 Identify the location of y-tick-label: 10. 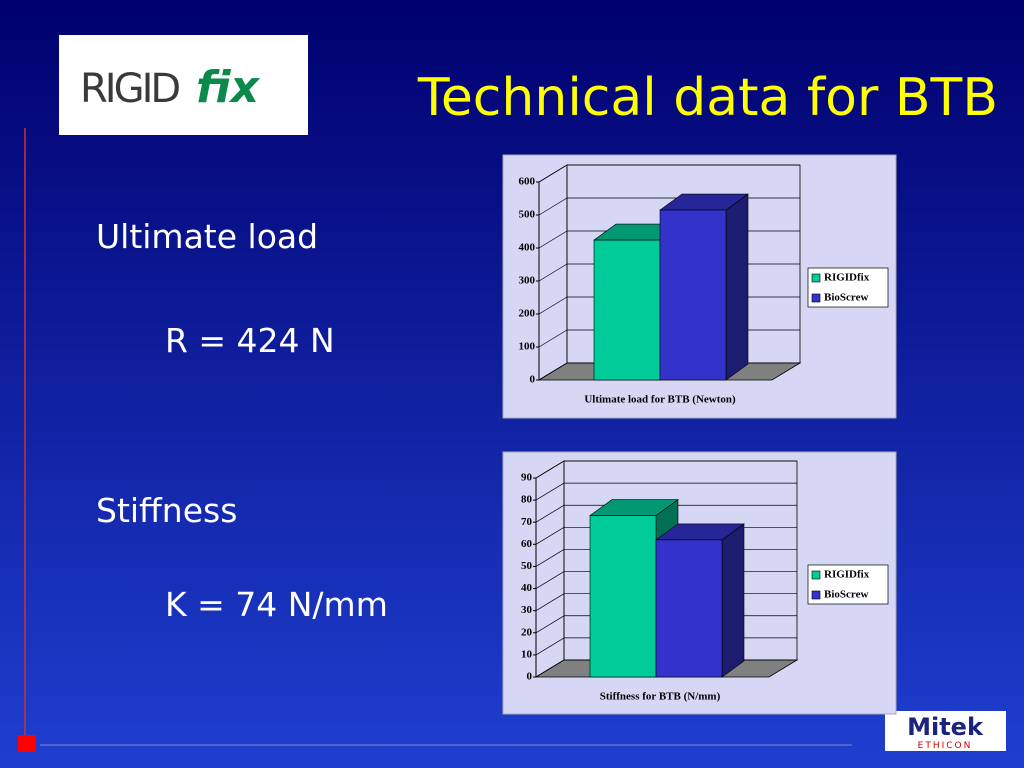
(527, 654).